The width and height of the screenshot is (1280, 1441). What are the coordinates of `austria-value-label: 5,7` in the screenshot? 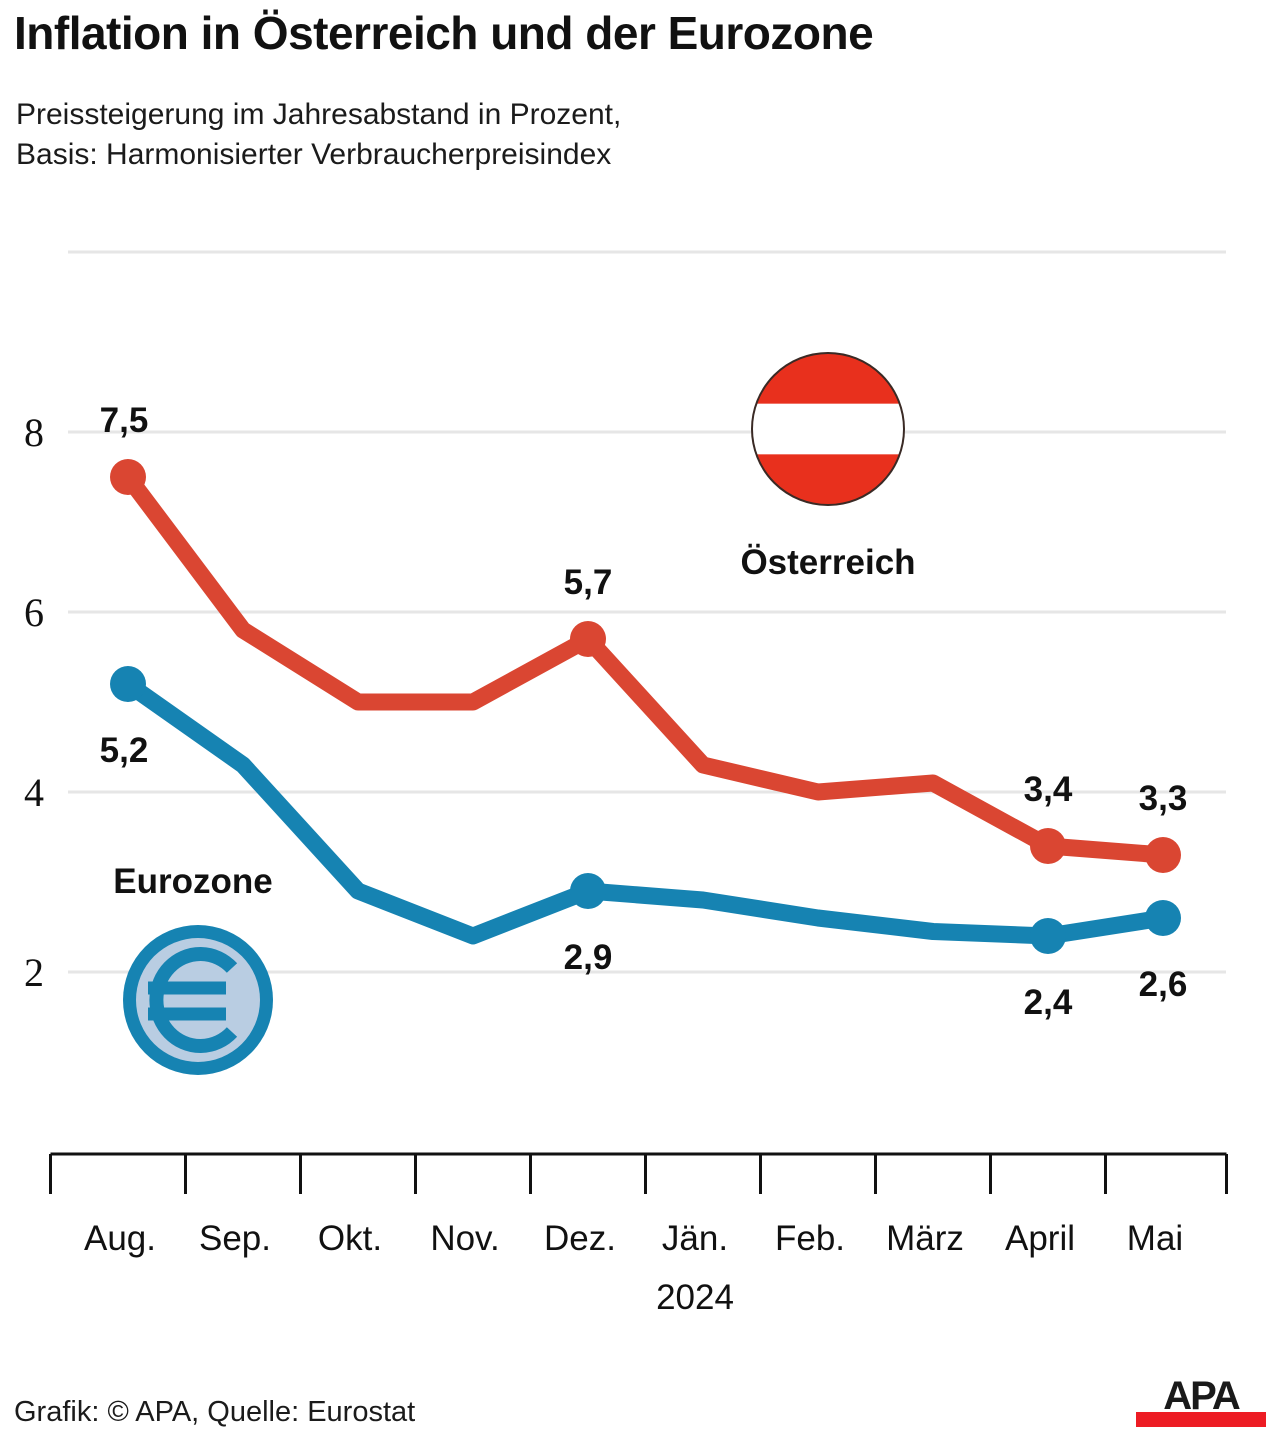 It's located at (588, 582).